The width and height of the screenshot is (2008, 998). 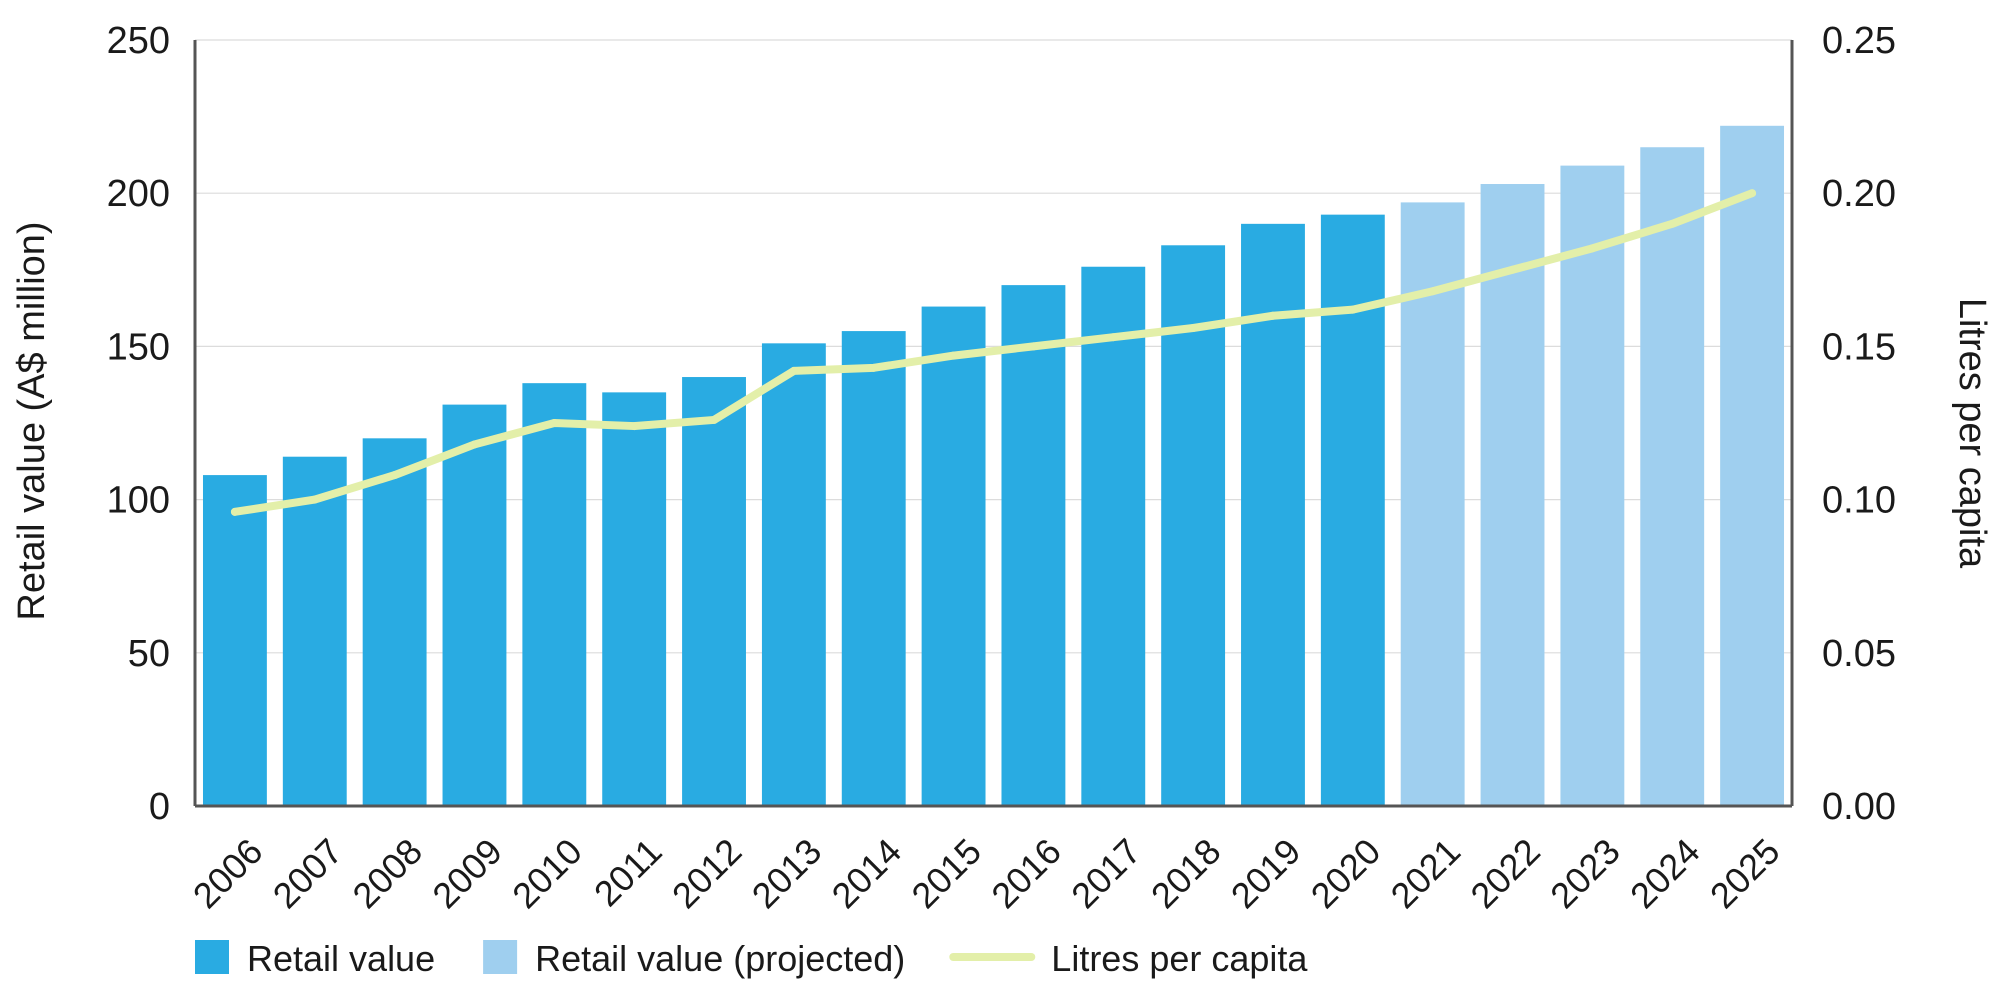 What do you see at coordinates (1745, 873) in the screenshot?
I see `x-tick-label: 2025` at bounding box center [1745, 873].